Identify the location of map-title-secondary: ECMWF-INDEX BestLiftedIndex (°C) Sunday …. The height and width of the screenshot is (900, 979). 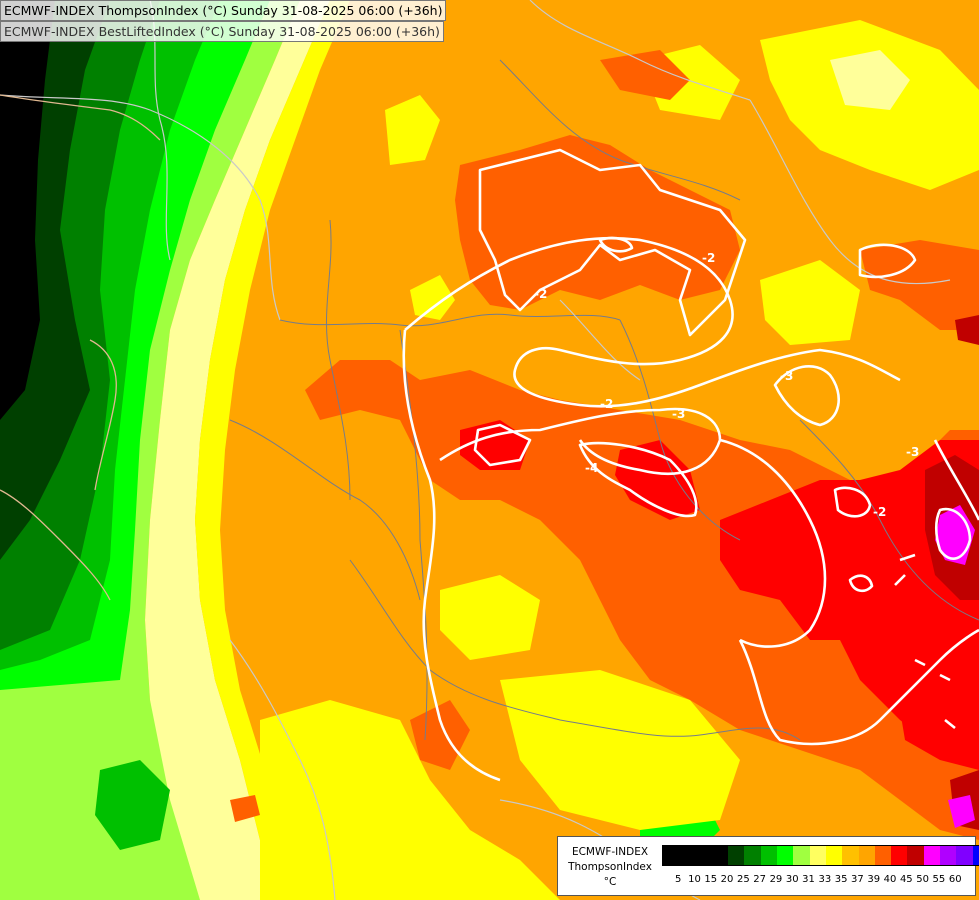
(222, 31).